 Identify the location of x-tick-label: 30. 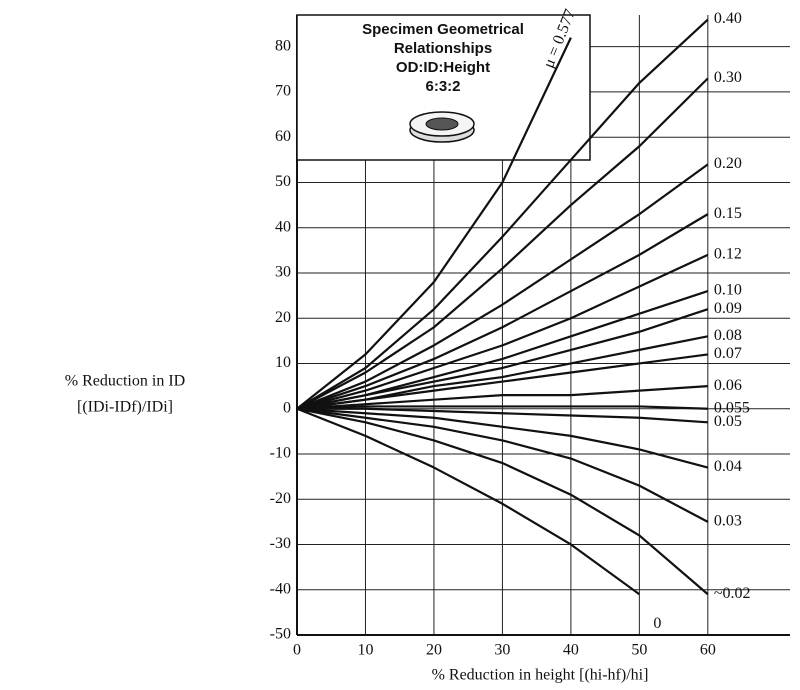
(502, 650).